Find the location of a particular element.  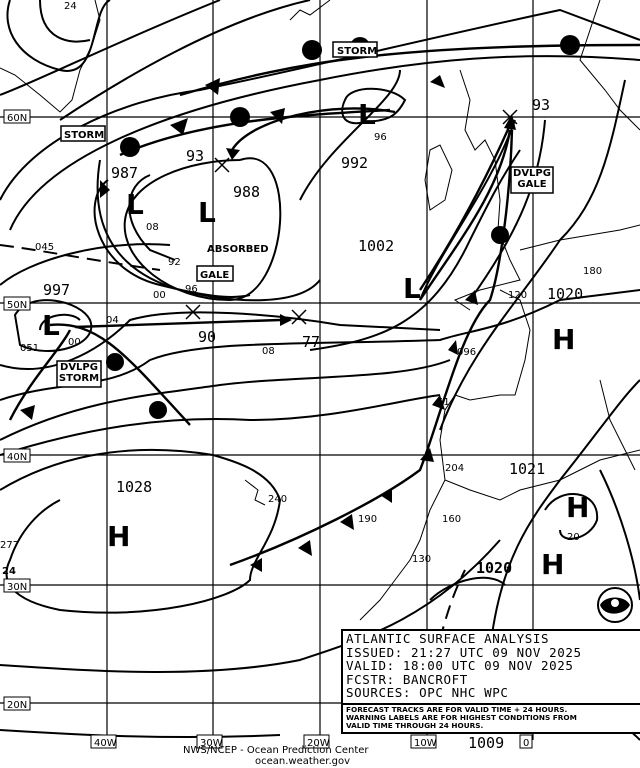

observation-label: 120 is located at coordinates (517, 295).